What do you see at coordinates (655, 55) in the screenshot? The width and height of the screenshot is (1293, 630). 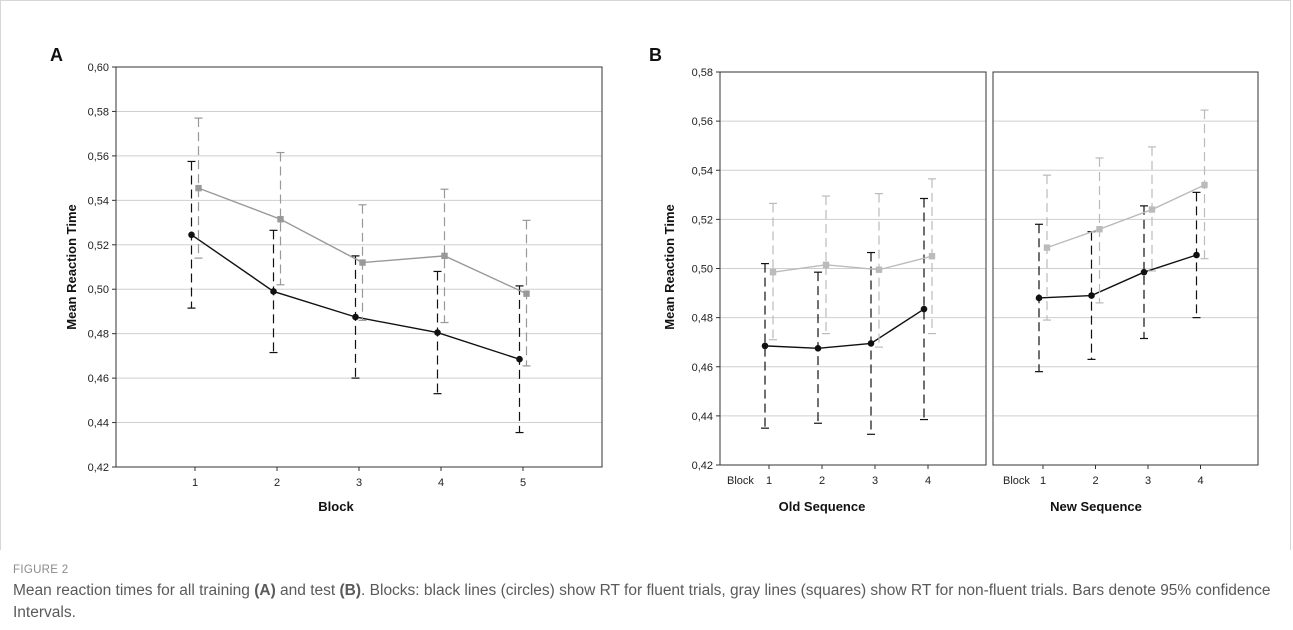 I see `panel-label-b: B` at bounding box center [655, 55].